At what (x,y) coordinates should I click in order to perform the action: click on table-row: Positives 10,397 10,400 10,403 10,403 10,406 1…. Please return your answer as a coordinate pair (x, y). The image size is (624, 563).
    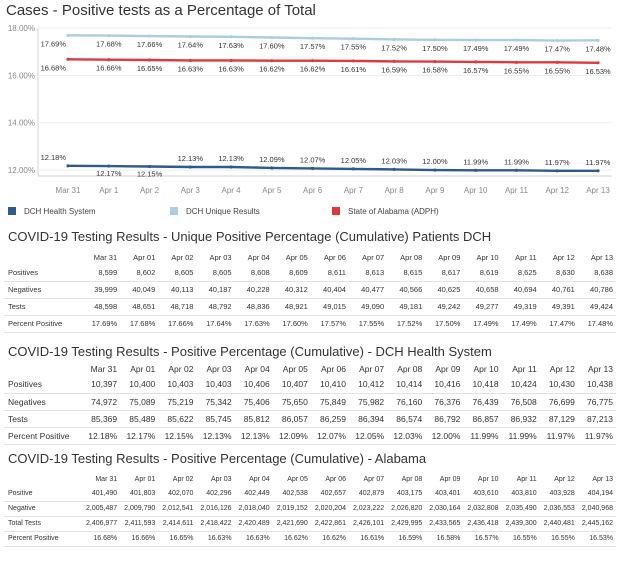
    Looking at the image, I should click on (310, 385).